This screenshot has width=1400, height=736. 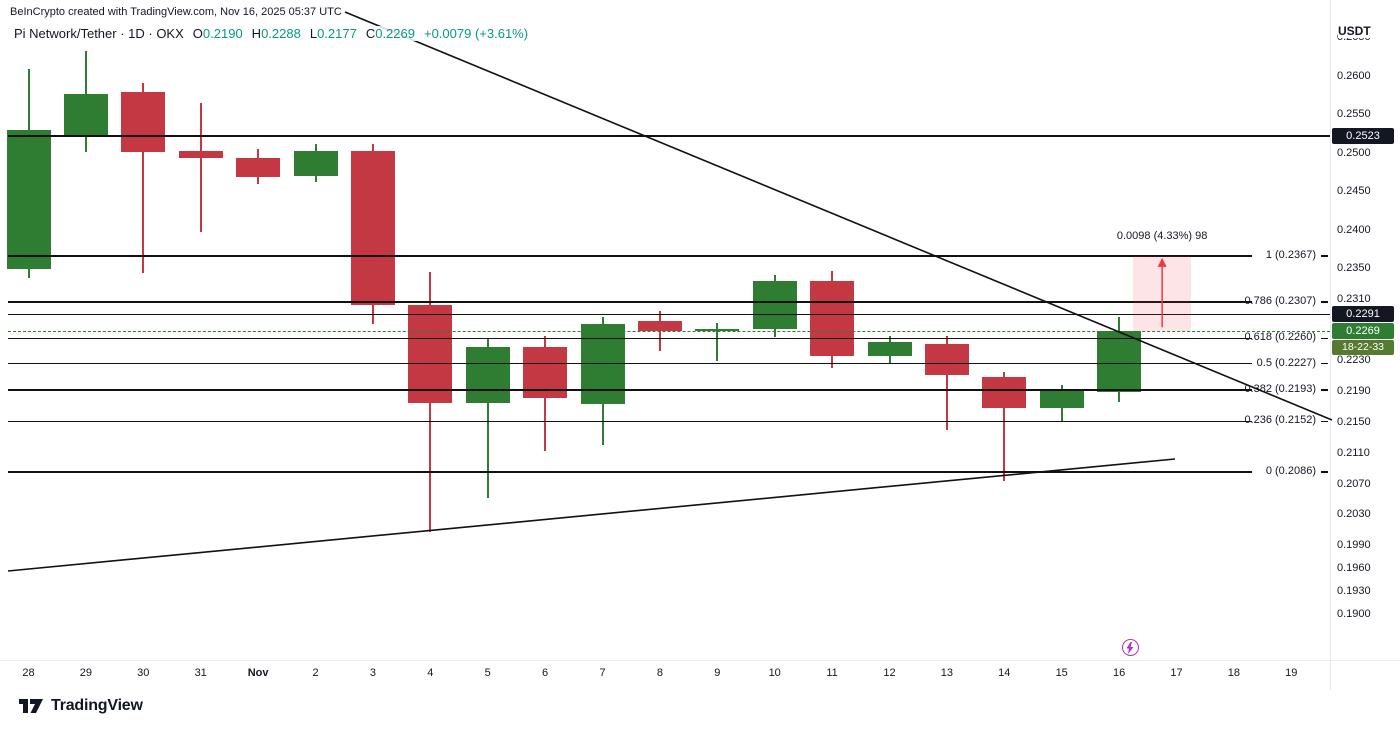 I want to click on ohlc-high: H0.2288, so click(x=276, y=33).